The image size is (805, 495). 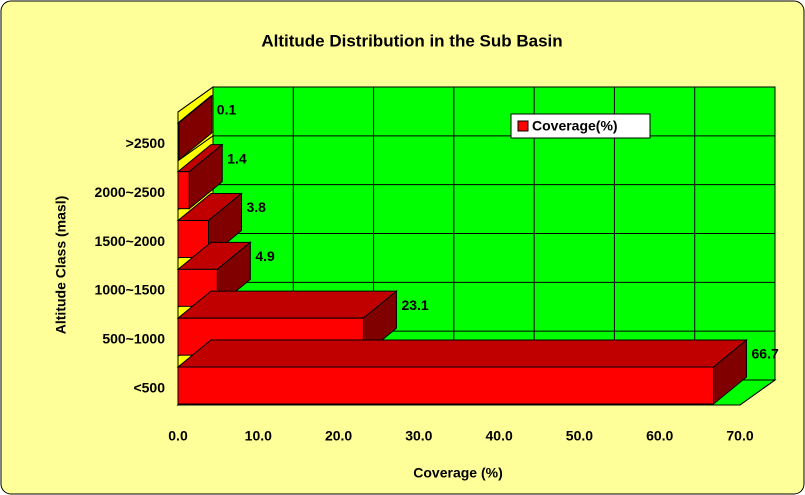 I want to click on x-tick-label: 30.0, so click(x=418, y=436).